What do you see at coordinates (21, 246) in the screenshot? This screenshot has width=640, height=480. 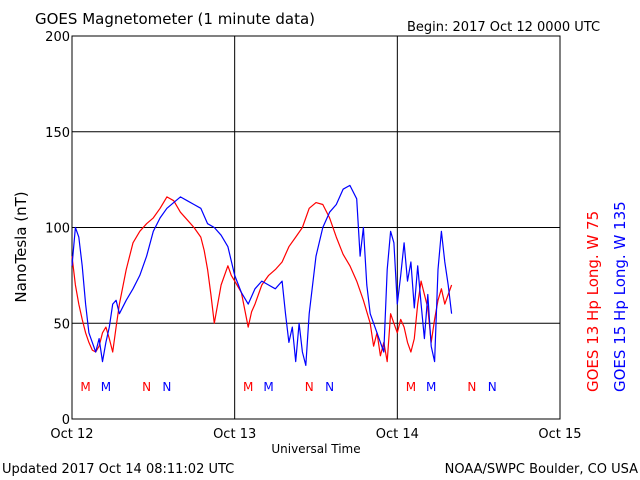 I see `y-axis-label: NanoTesla (nT)` at bounding box center [21, 246].